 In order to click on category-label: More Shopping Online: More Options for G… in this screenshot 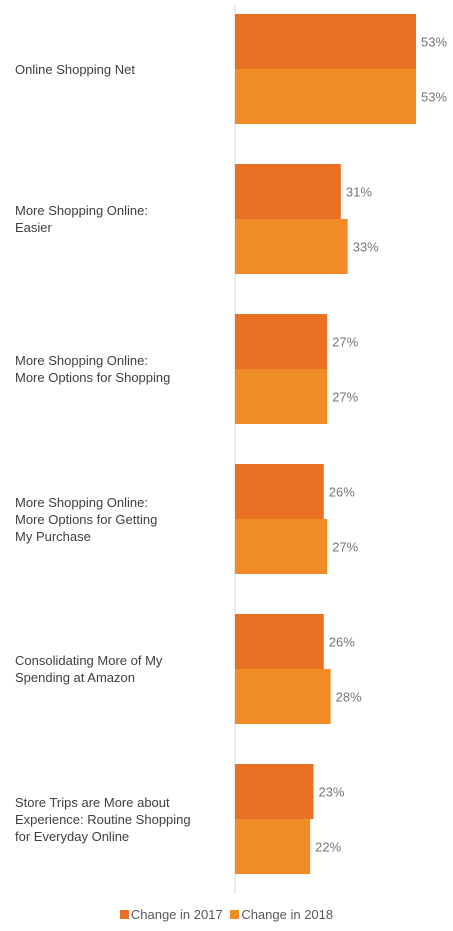, I will do `click(86, 519)`.